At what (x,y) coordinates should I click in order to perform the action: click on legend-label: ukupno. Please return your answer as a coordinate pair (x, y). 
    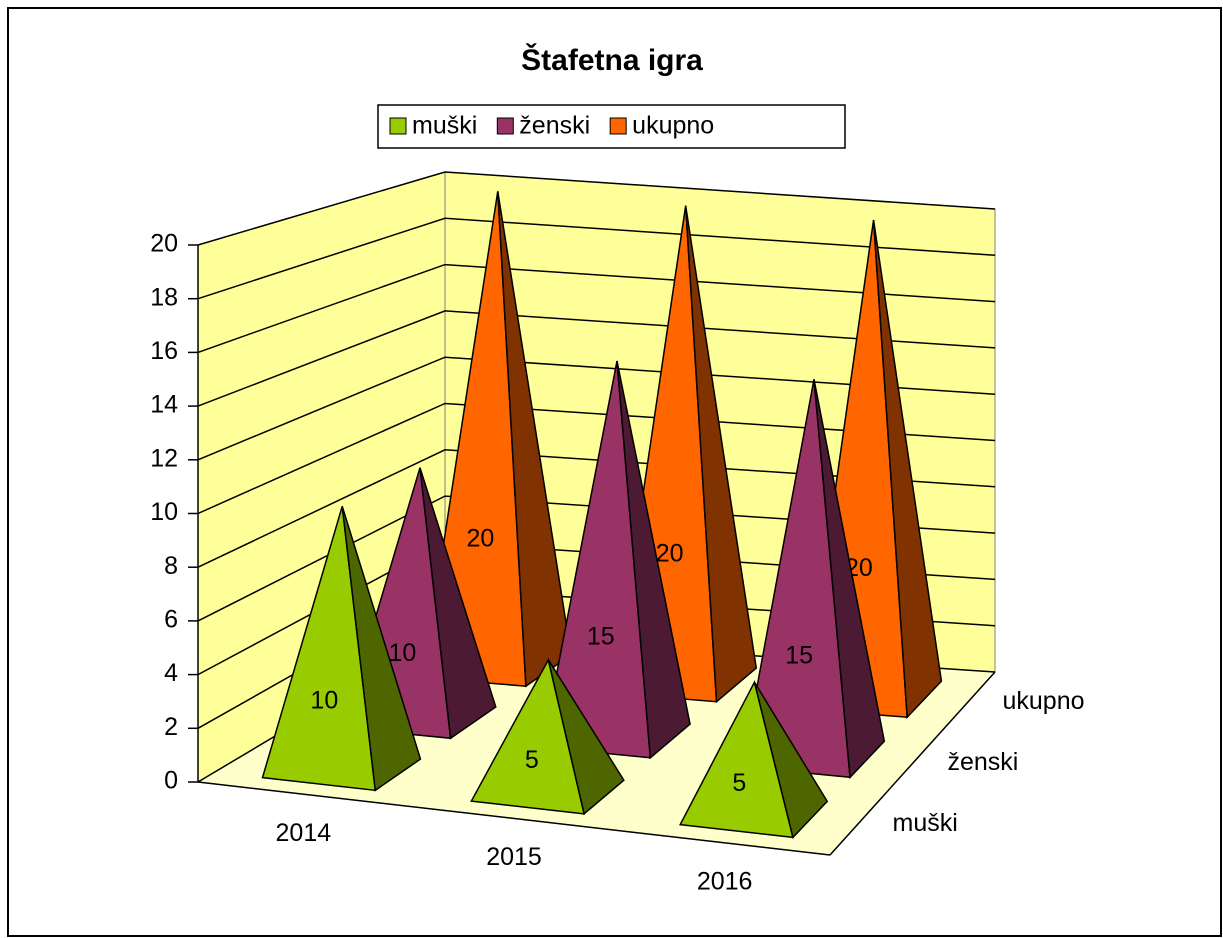
    Looking at the image, I should click on (673, 126).